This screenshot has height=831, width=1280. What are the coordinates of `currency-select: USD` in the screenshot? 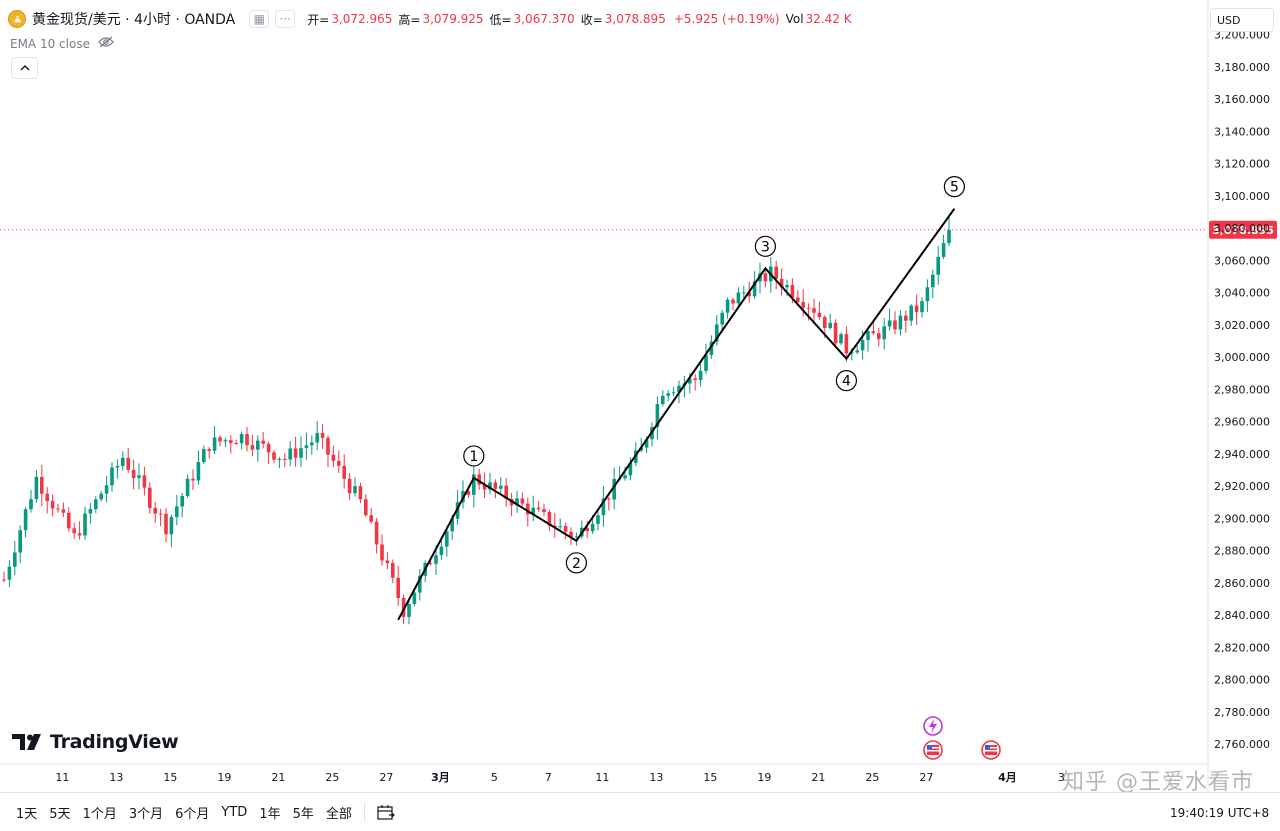 It's located at (1242, 20).